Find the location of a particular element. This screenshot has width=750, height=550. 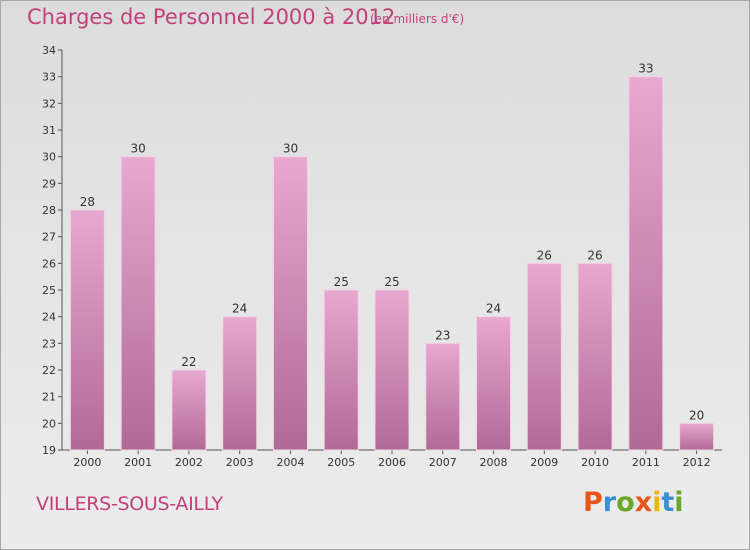

data-label: 22 is located at coordinates (188, 362).